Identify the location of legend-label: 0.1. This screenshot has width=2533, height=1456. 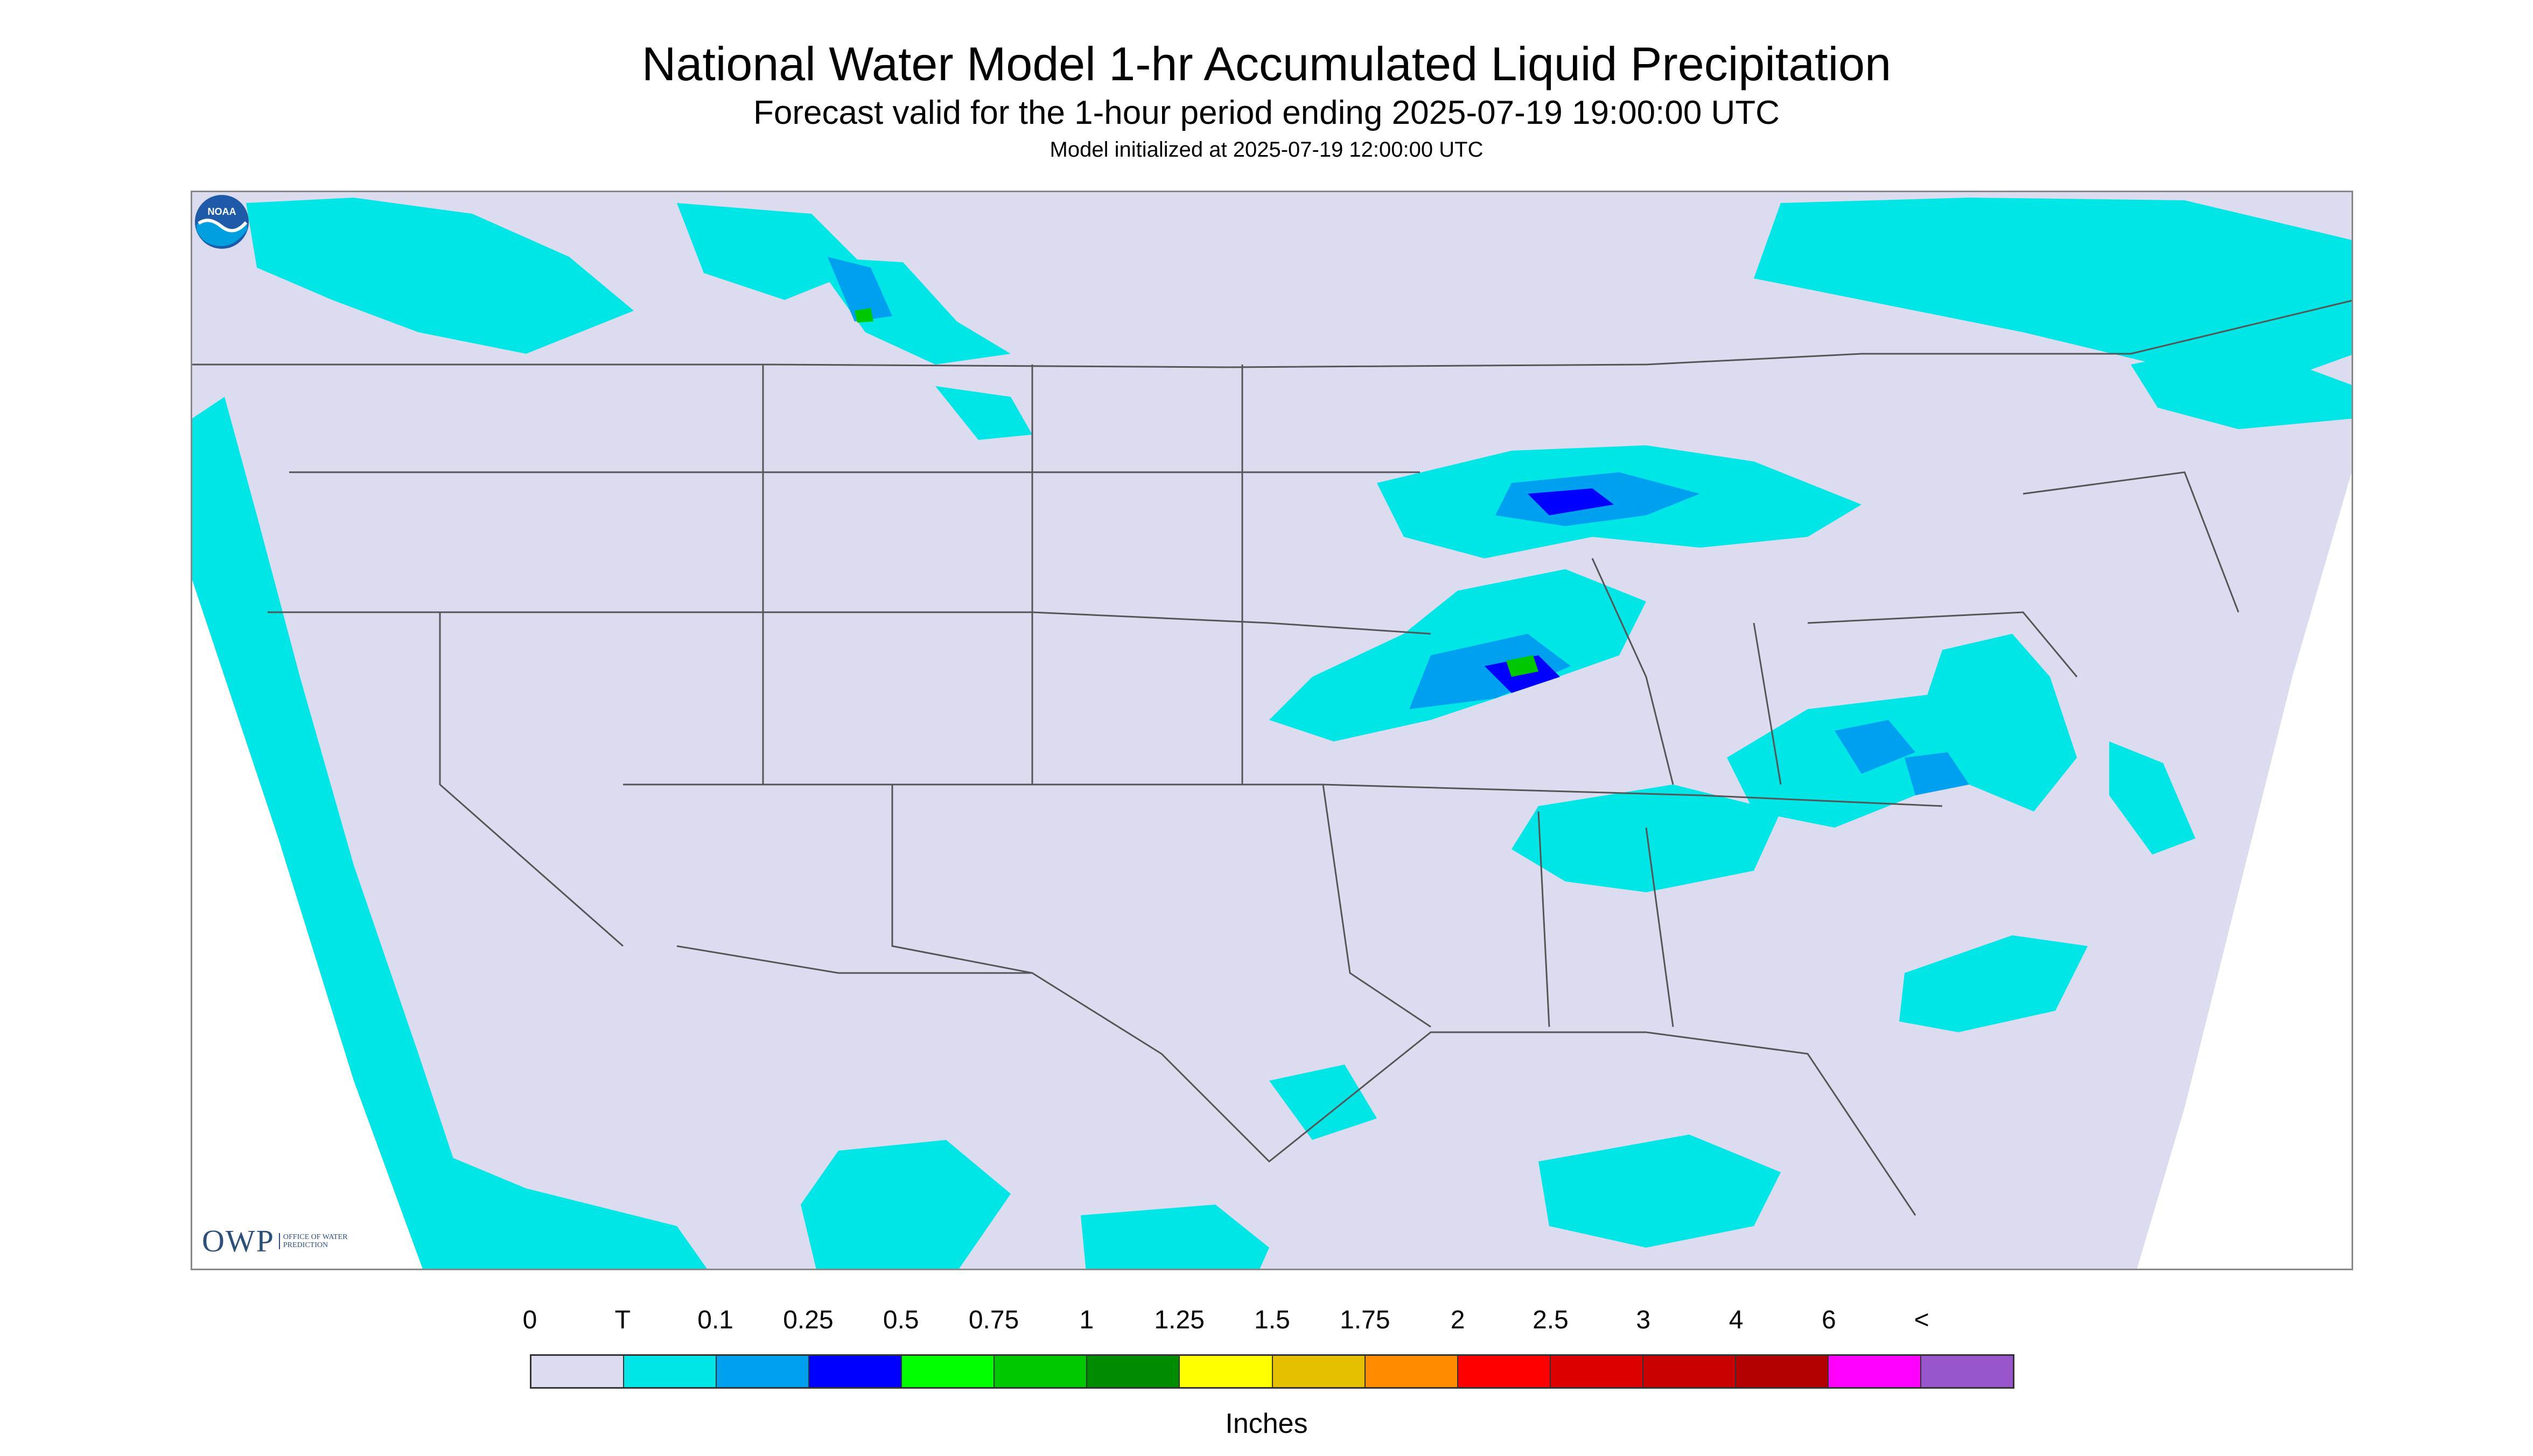
(715, 1320).